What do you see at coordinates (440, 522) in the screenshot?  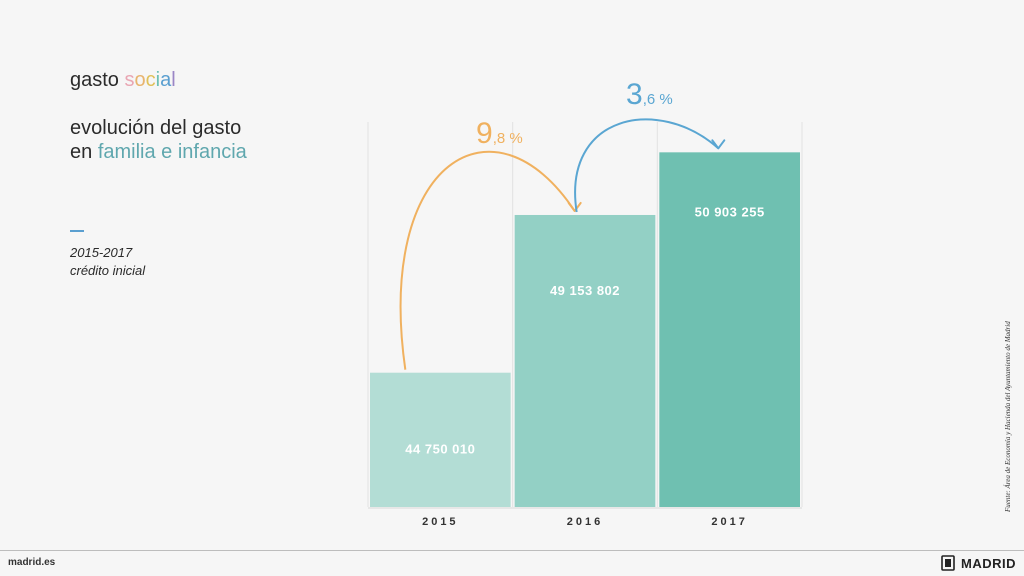 I see `x-tick-label: 2015` at bounding box center [440, 522].